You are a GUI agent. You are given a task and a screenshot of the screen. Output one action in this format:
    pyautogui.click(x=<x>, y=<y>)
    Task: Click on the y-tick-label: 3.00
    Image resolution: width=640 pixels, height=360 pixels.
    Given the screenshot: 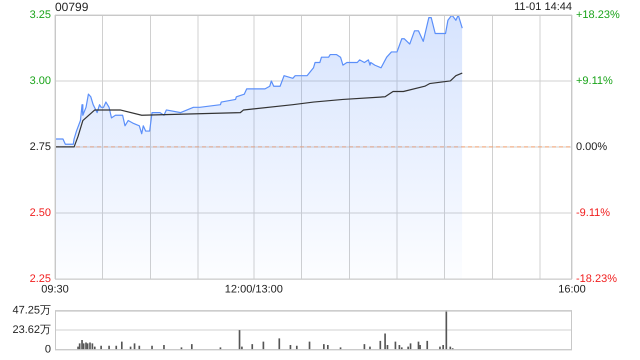 What is the action you would take?
    pyautogui.click(x=40, y=80)
    